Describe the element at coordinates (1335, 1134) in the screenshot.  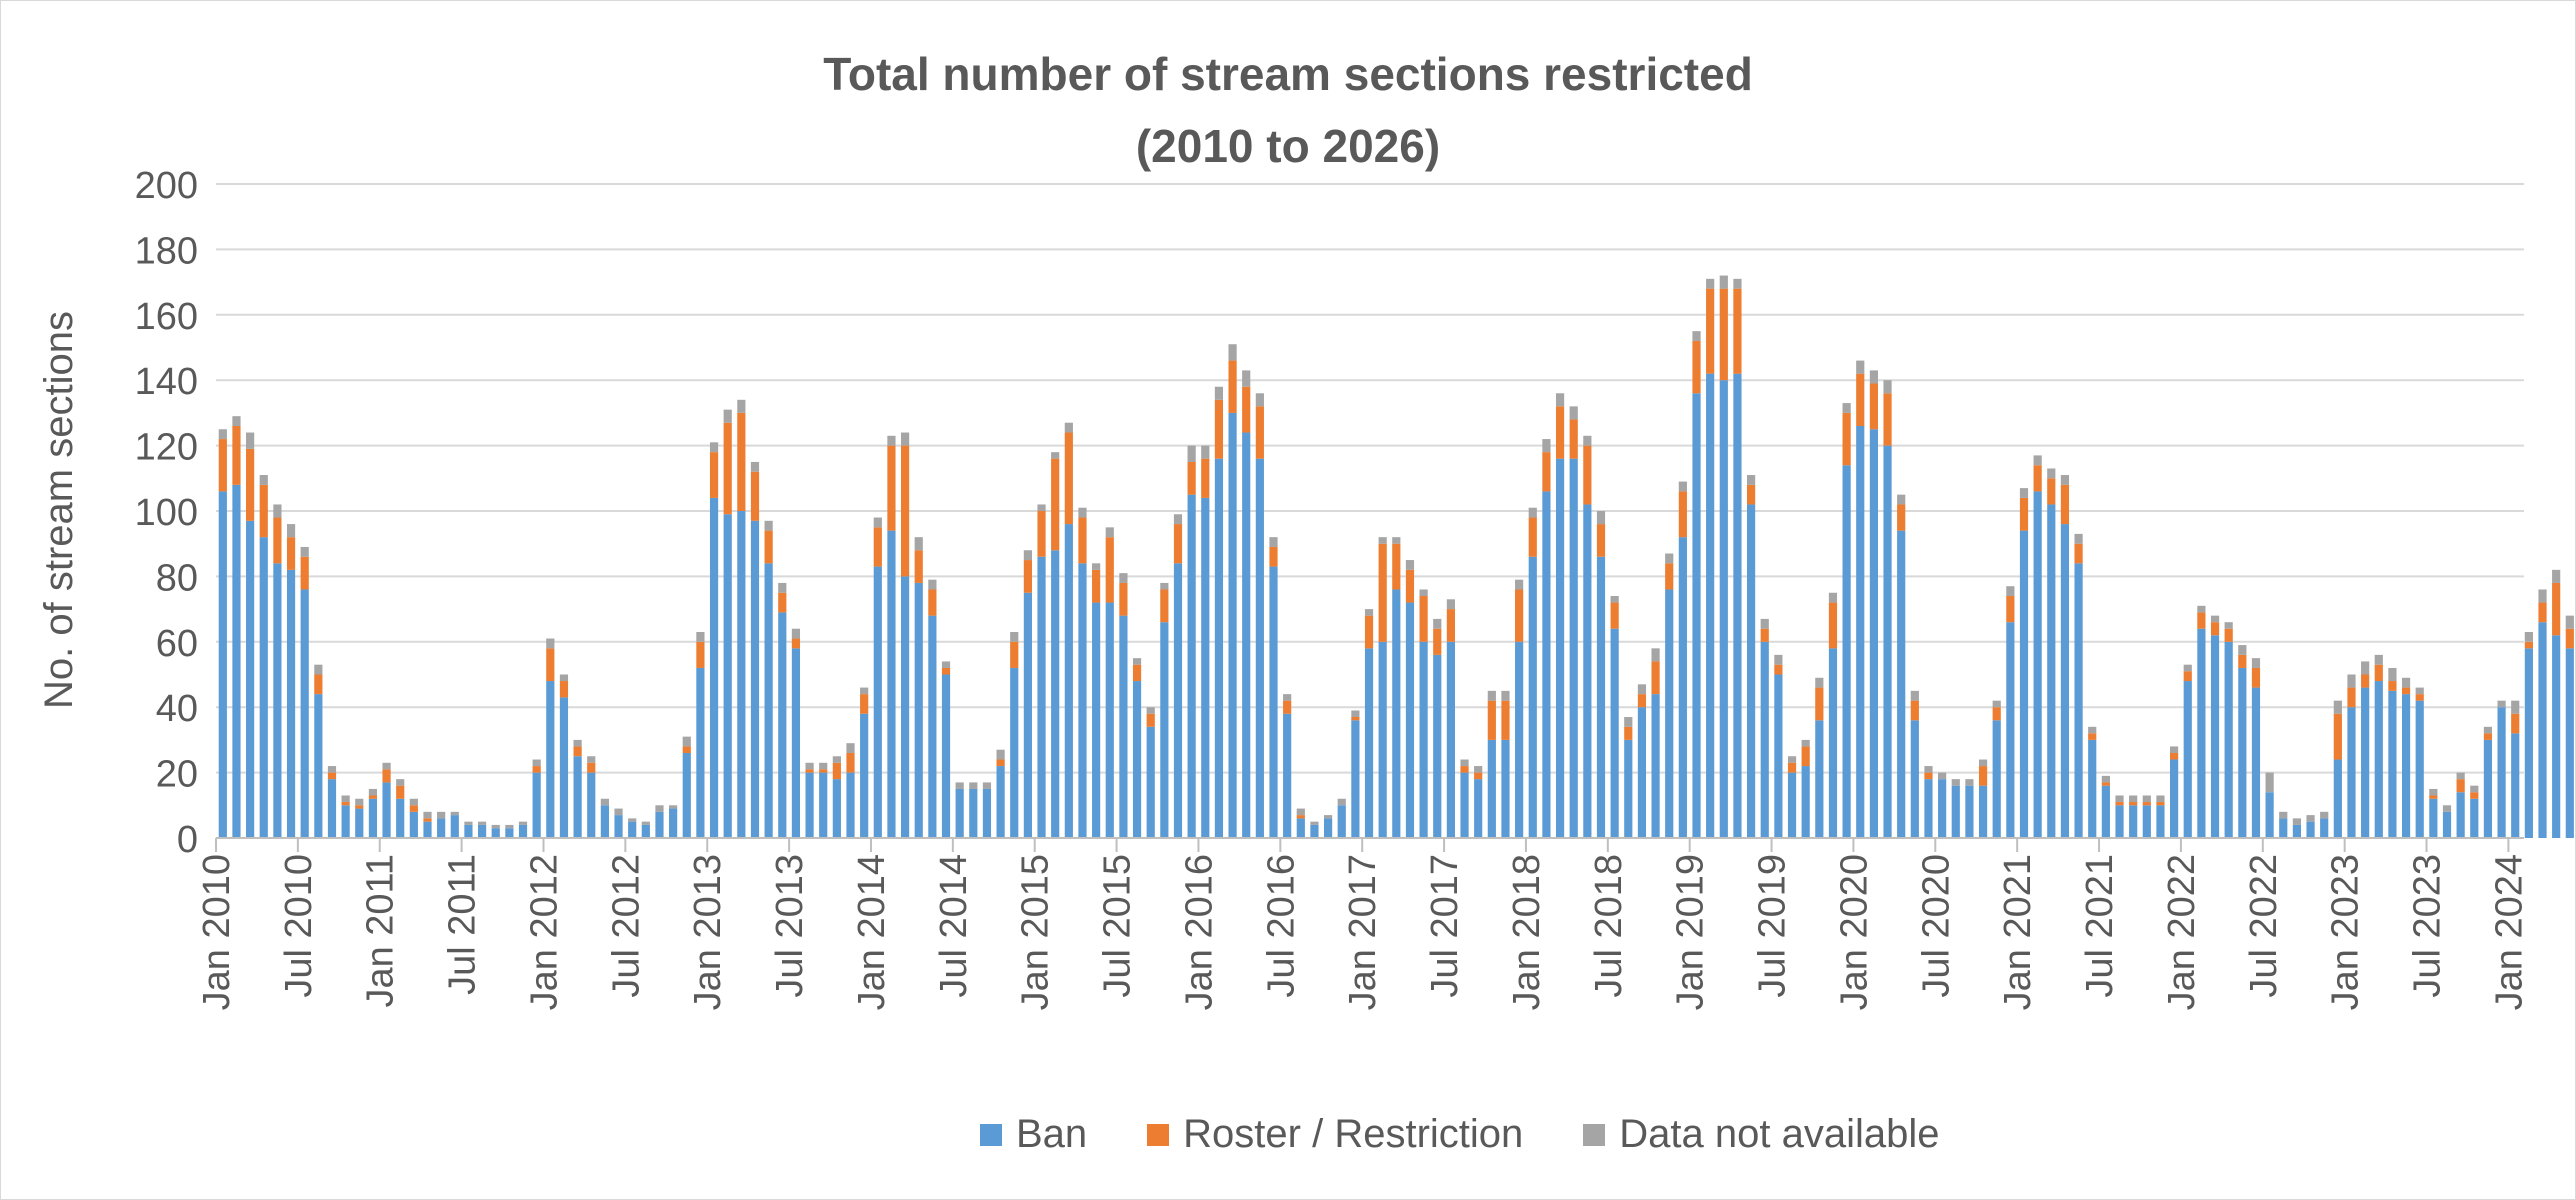
I see `legend-item: Roster / Restriction` at that location.